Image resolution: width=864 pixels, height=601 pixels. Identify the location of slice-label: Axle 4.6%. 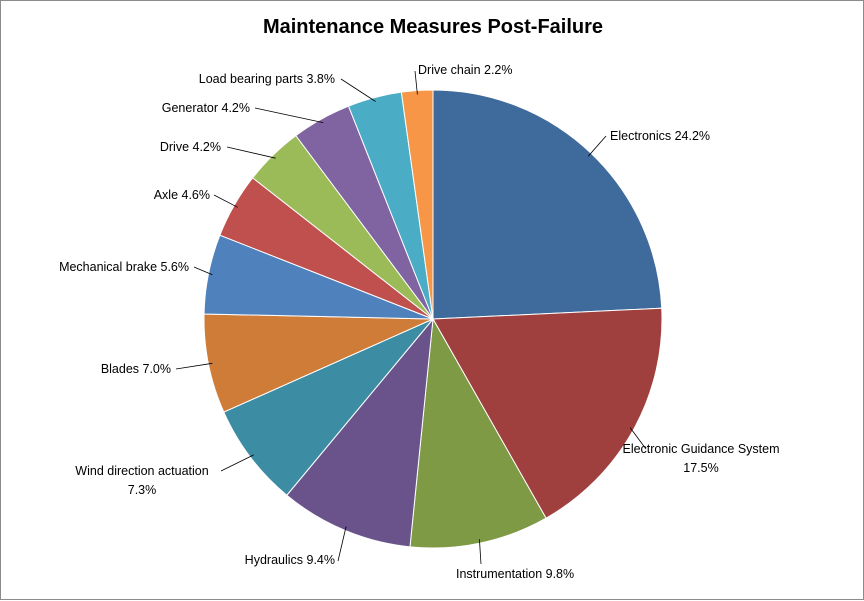
(182, 195).